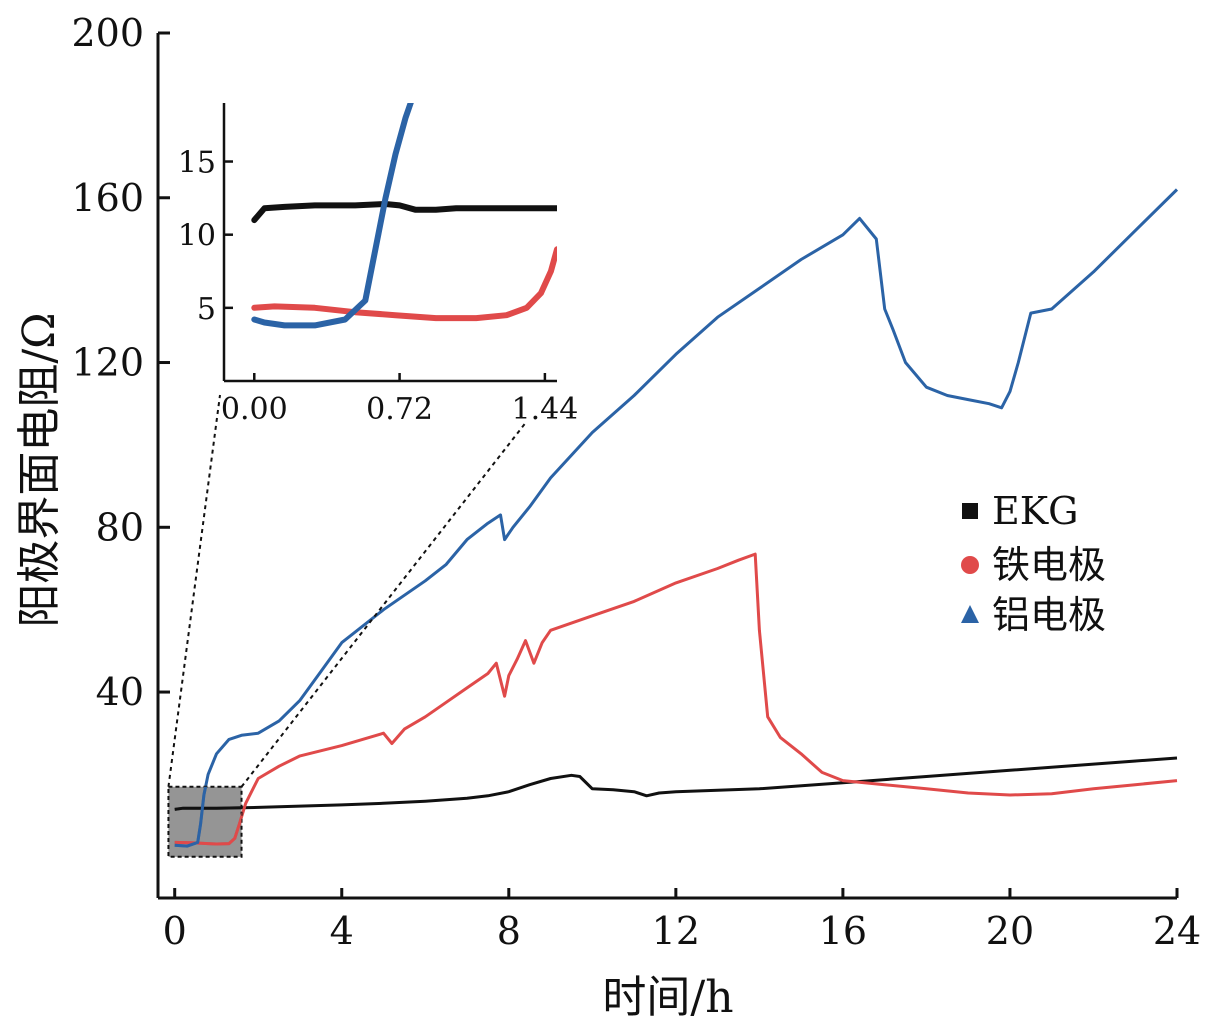 Image resolution: width=1220 pixels, height=1026 pixels. I want to click on series-line-ekg, so click(676, 783).